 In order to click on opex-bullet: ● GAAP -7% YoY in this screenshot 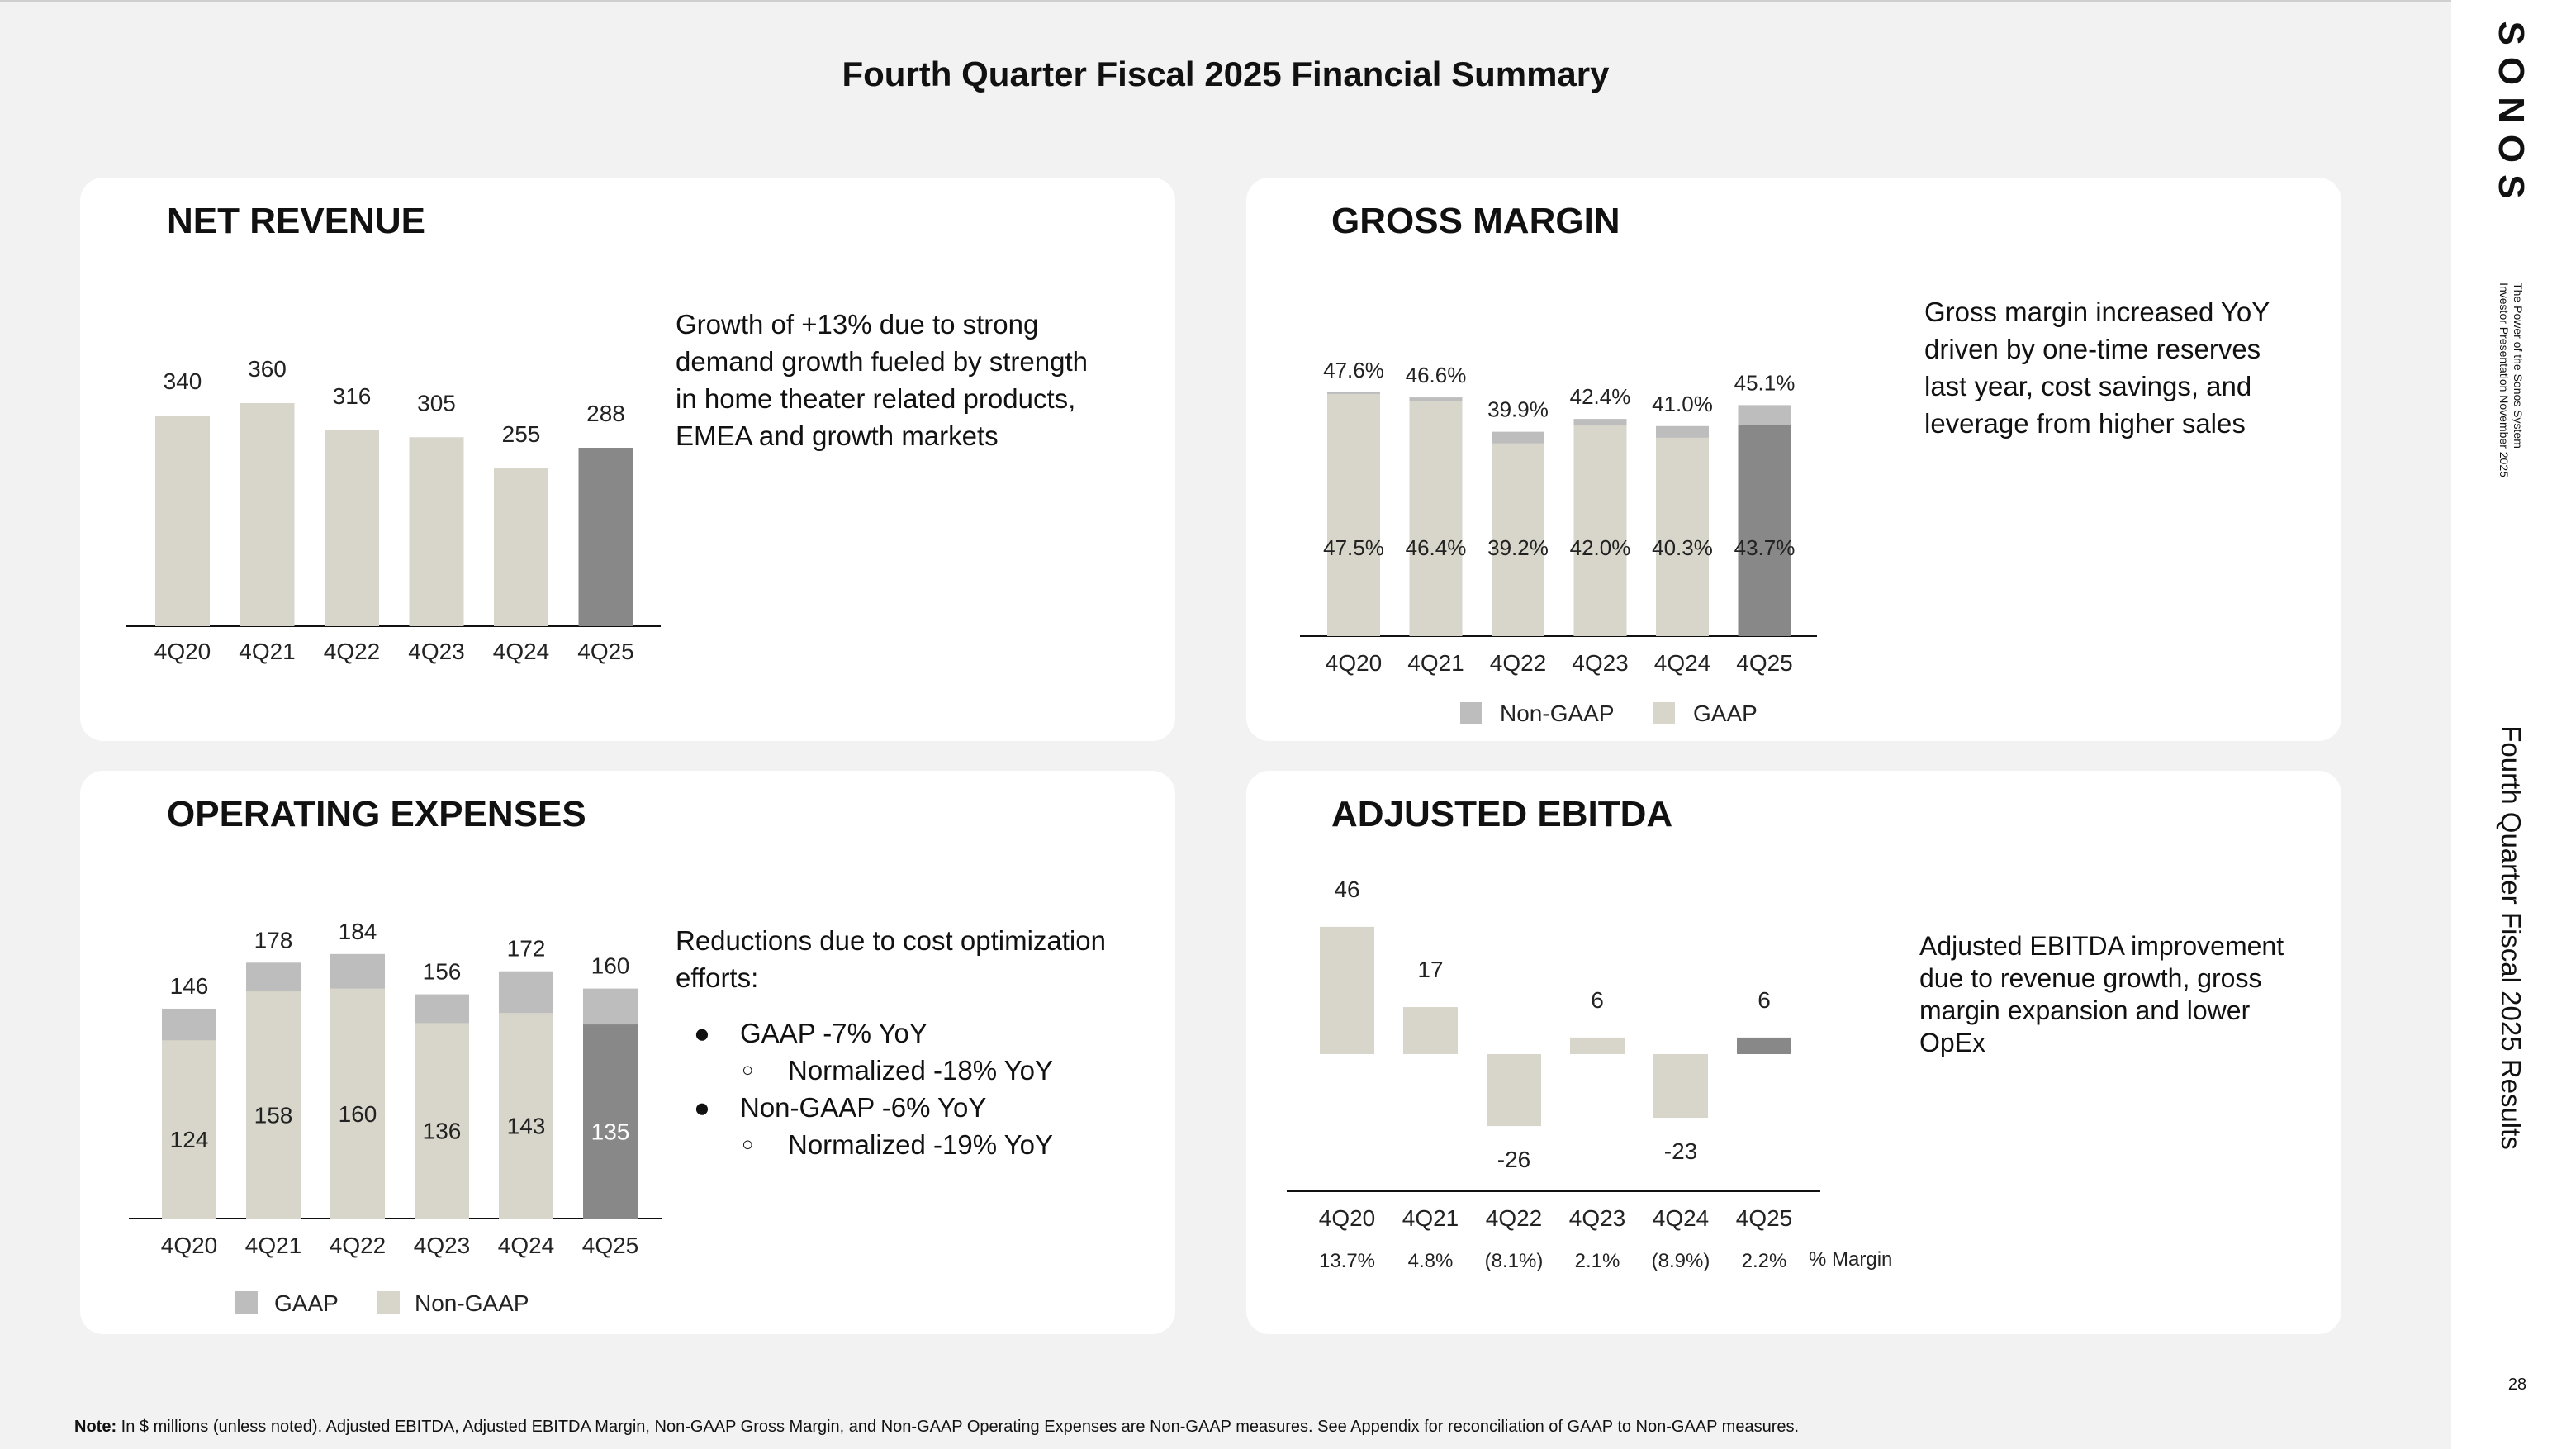, I will do `click(907, 1033)`.